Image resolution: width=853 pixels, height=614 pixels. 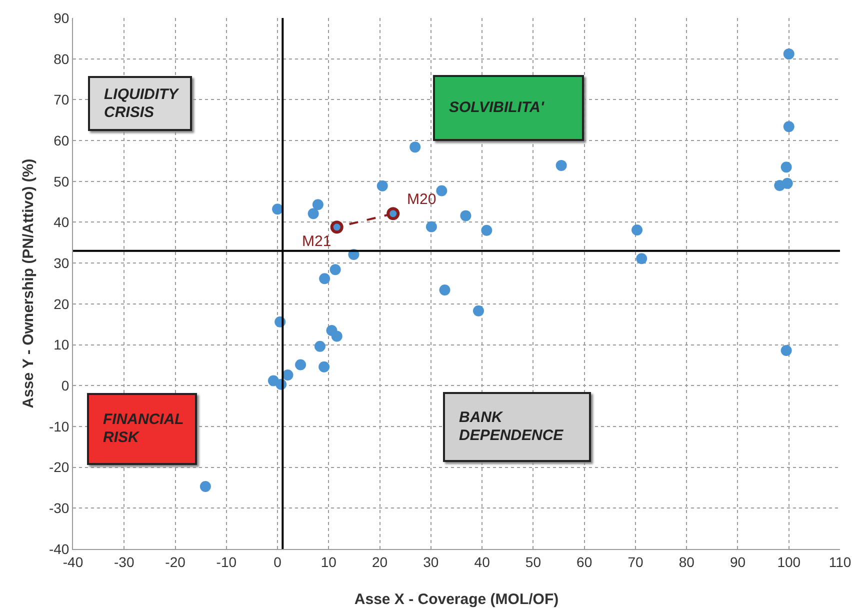 I want to click on y-tick-label: 60, so click(x=62, y=140).